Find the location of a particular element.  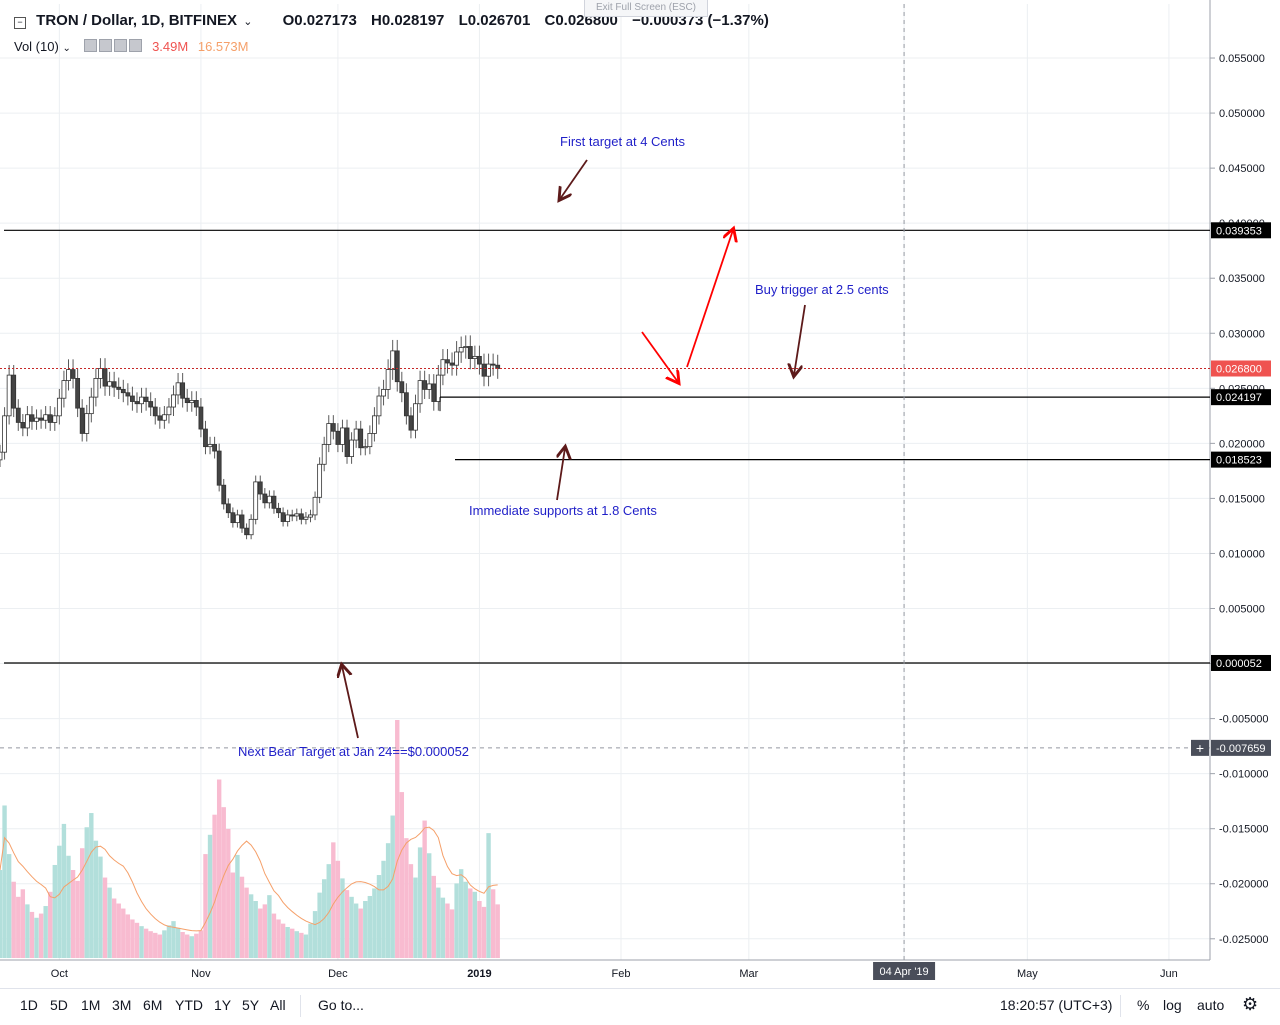

plus-icon: + is located at coordinates (1200, 748).